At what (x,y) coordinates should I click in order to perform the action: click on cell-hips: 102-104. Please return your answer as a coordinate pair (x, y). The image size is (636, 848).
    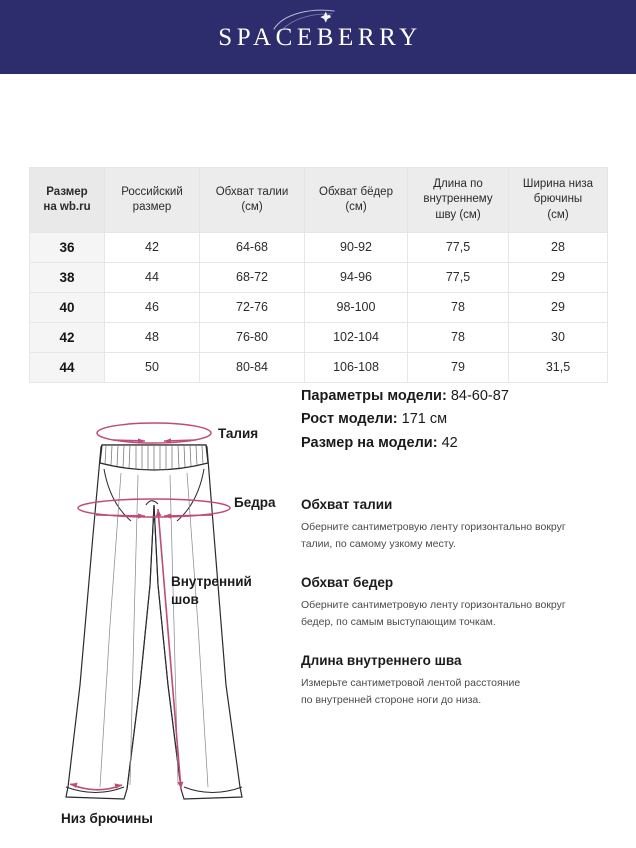
    Looking at the image, I should click on (356, 337).